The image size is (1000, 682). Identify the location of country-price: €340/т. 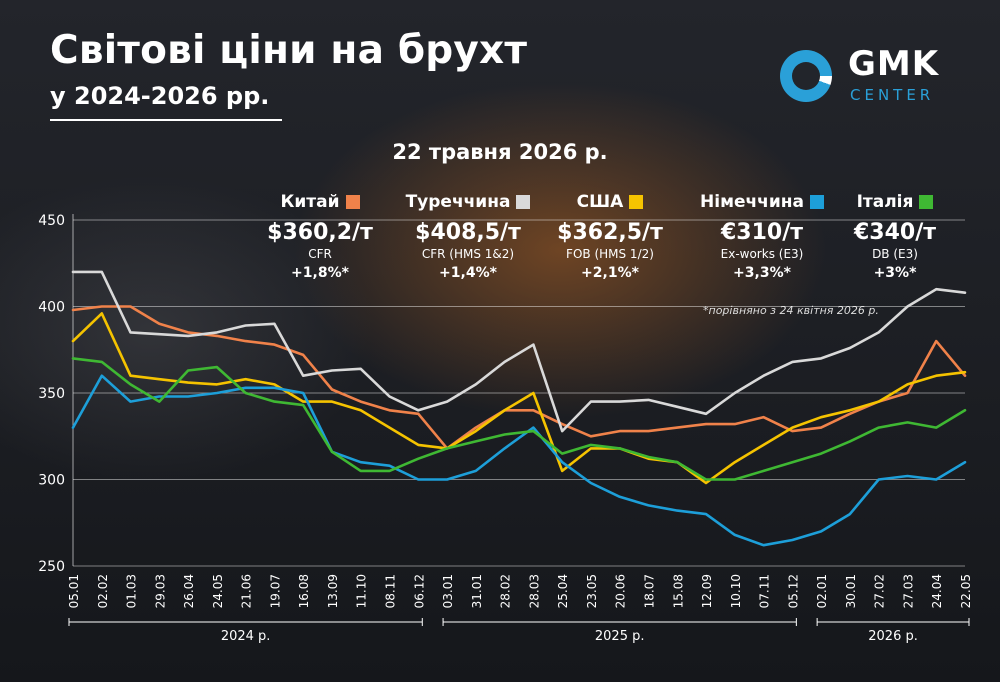
(895, 232).